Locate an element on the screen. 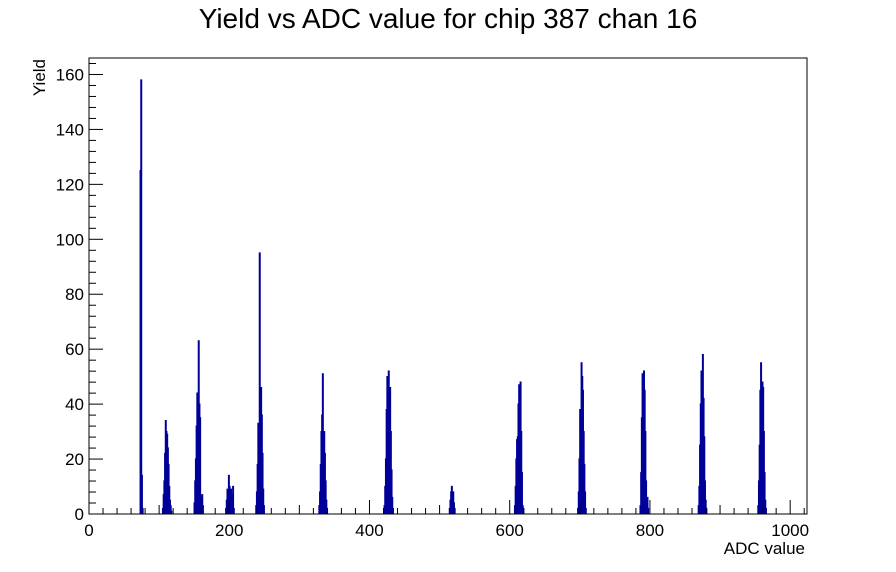 The height and width of the screenshot is (572, 896). x-tick-label: 200 is located at coordinates (229, 530).